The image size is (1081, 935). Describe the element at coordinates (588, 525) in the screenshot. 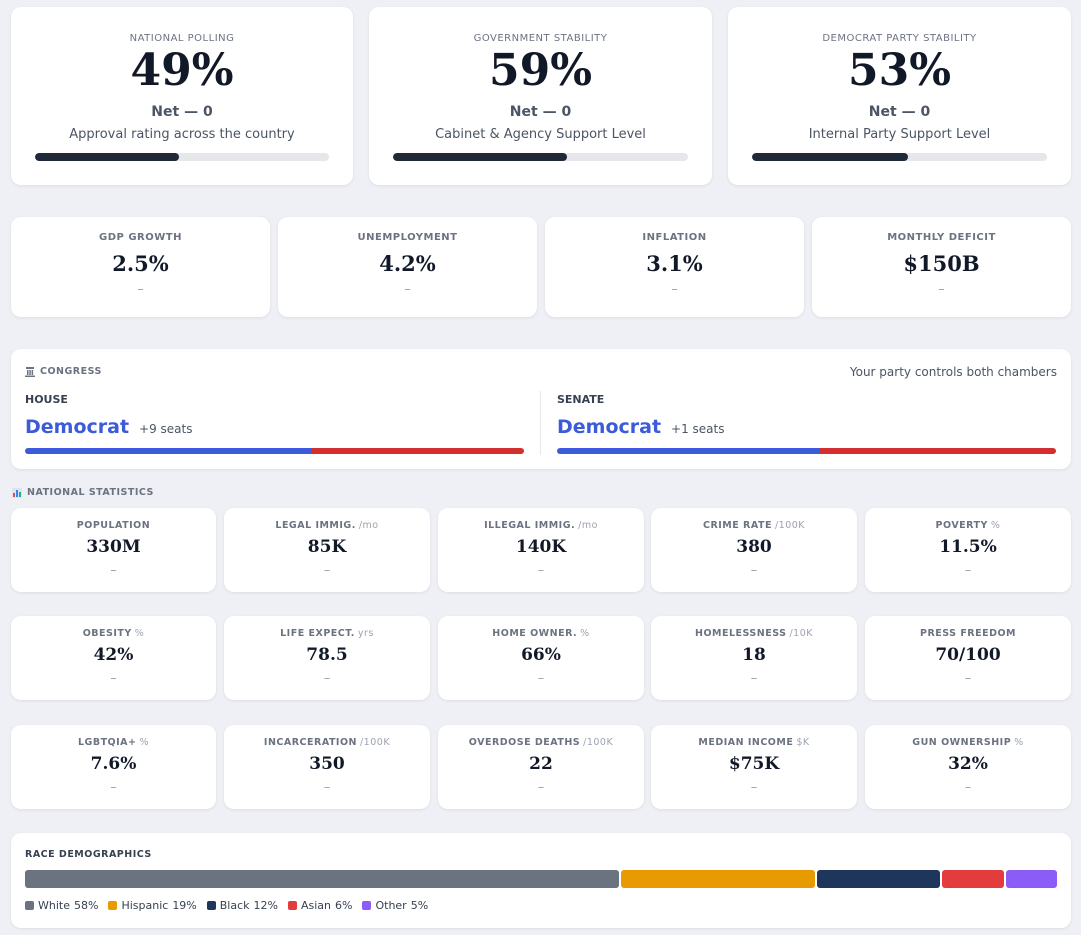

I see `stat-unit: /mo` at that location.